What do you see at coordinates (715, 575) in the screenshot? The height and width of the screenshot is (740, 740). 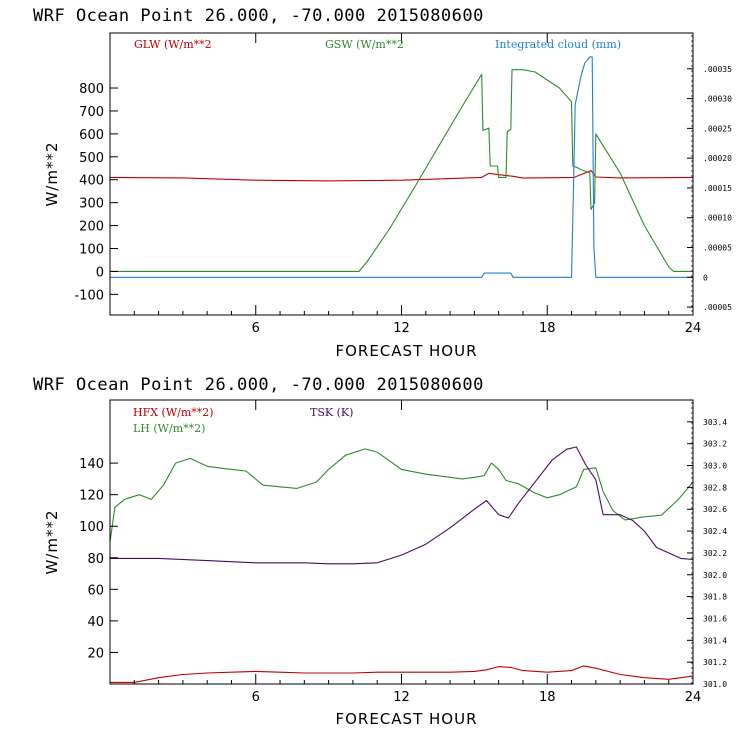 I see `y2-tick-label: 302.0` at bounding box center [715, 575].